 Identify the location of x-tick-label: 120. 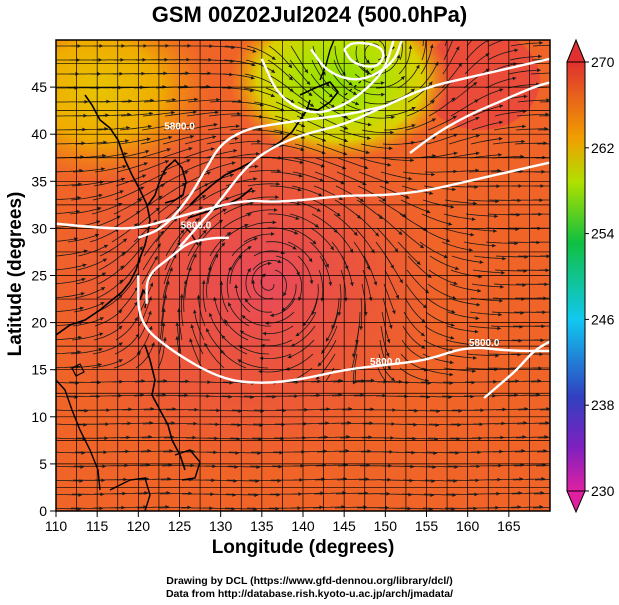
(139, 526).